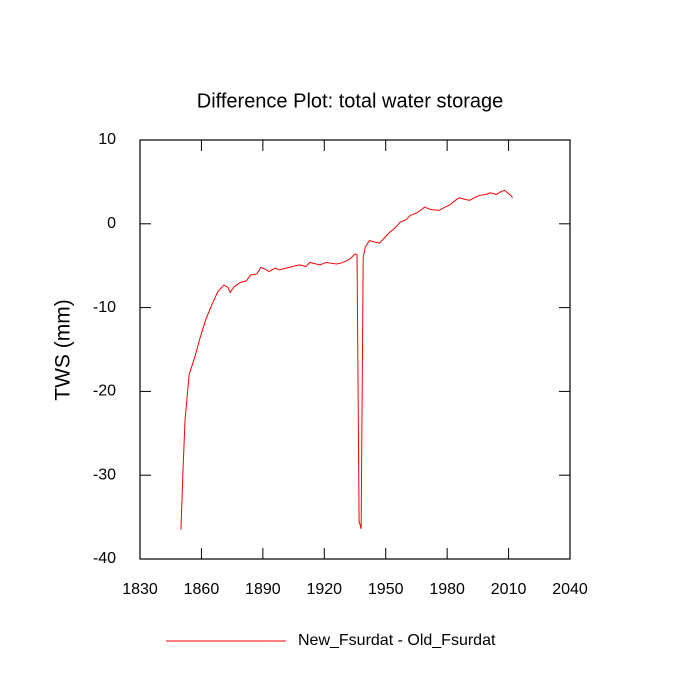  Describe the element at coordinates (111, 223) in the screenshot. I see `y-tick-label: 0` at that location.